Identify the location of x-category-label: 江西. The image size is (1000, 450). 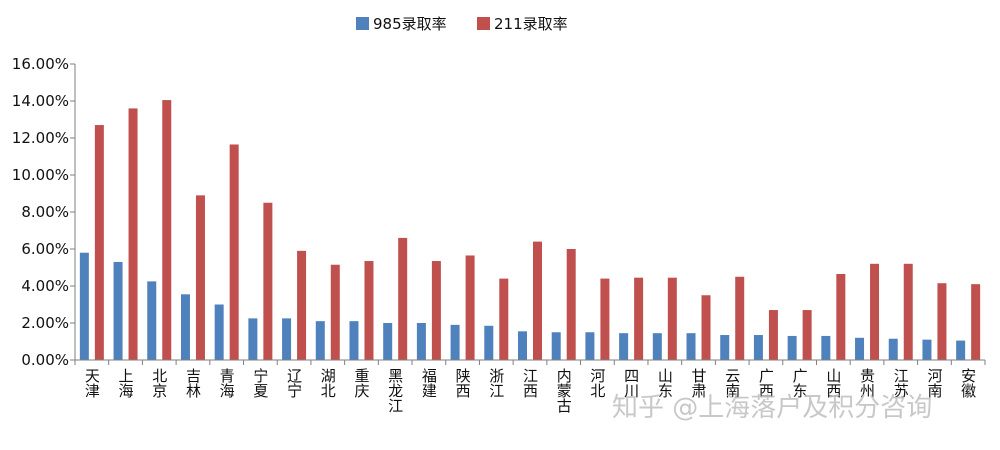
(530, 383).